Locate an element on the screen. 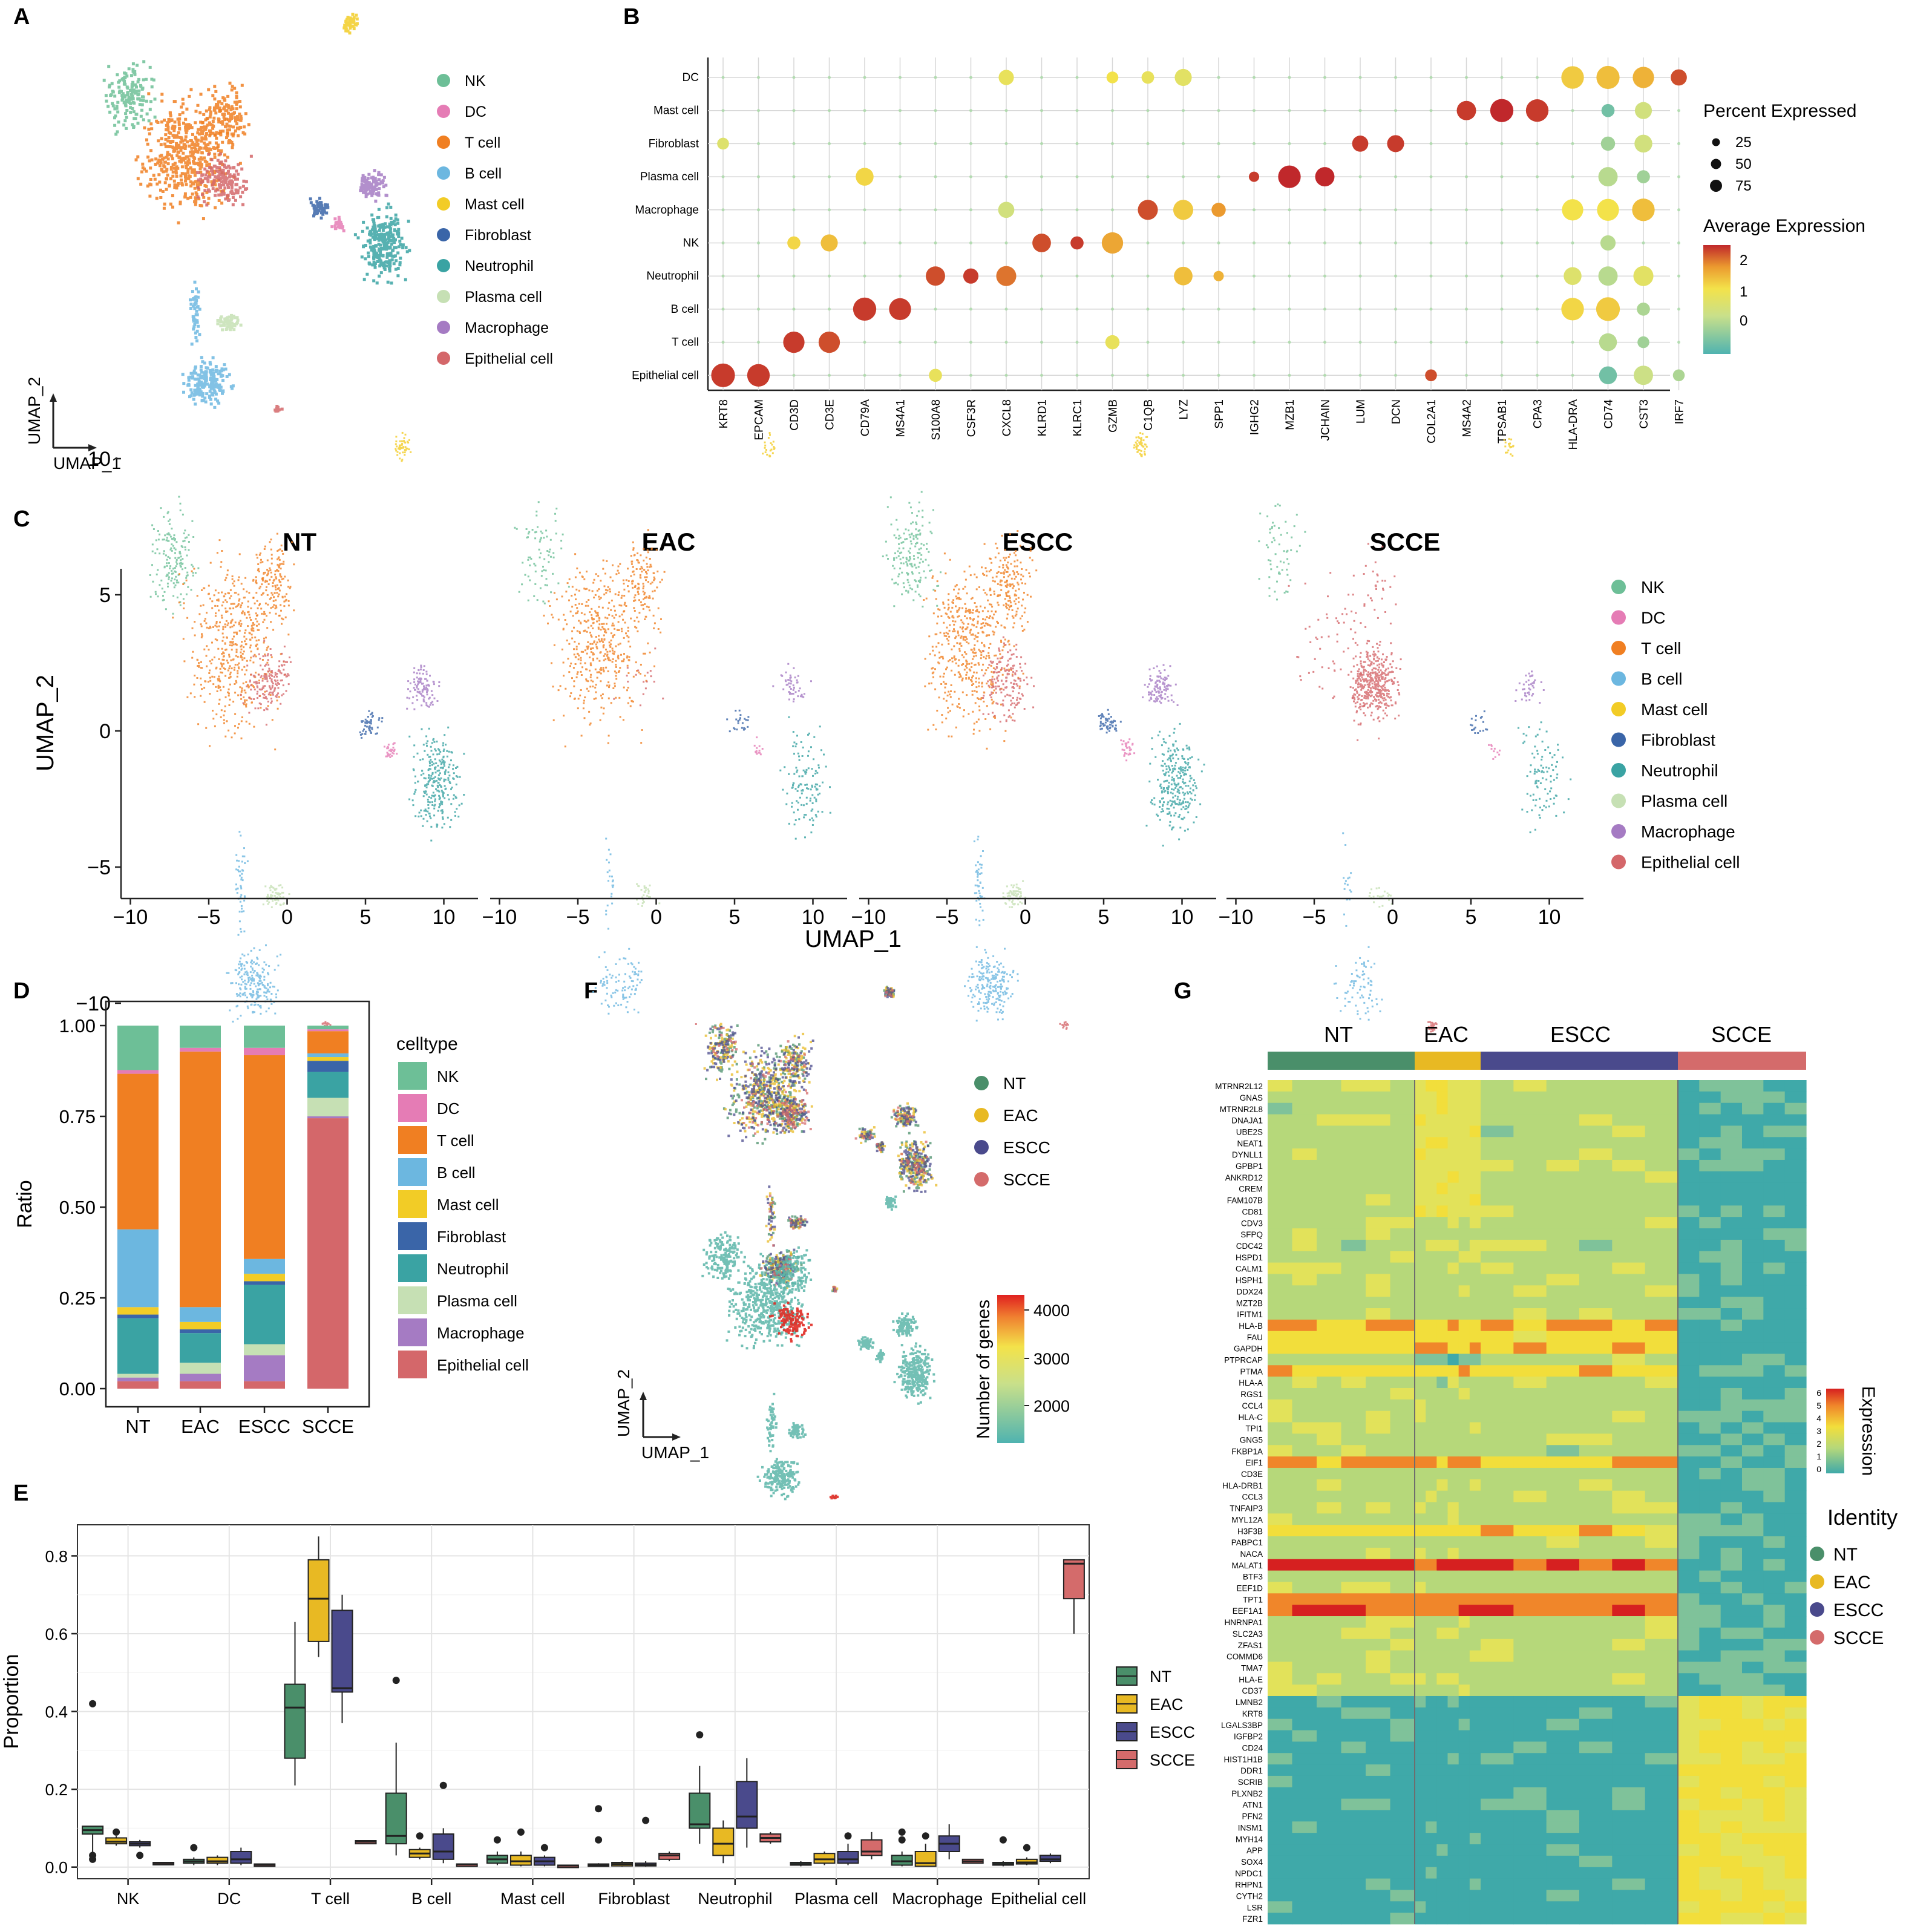 The width and height of the screenshot is (1906, 1932). bar-scce-plasma-cell is located at coordinates (328, 1107).